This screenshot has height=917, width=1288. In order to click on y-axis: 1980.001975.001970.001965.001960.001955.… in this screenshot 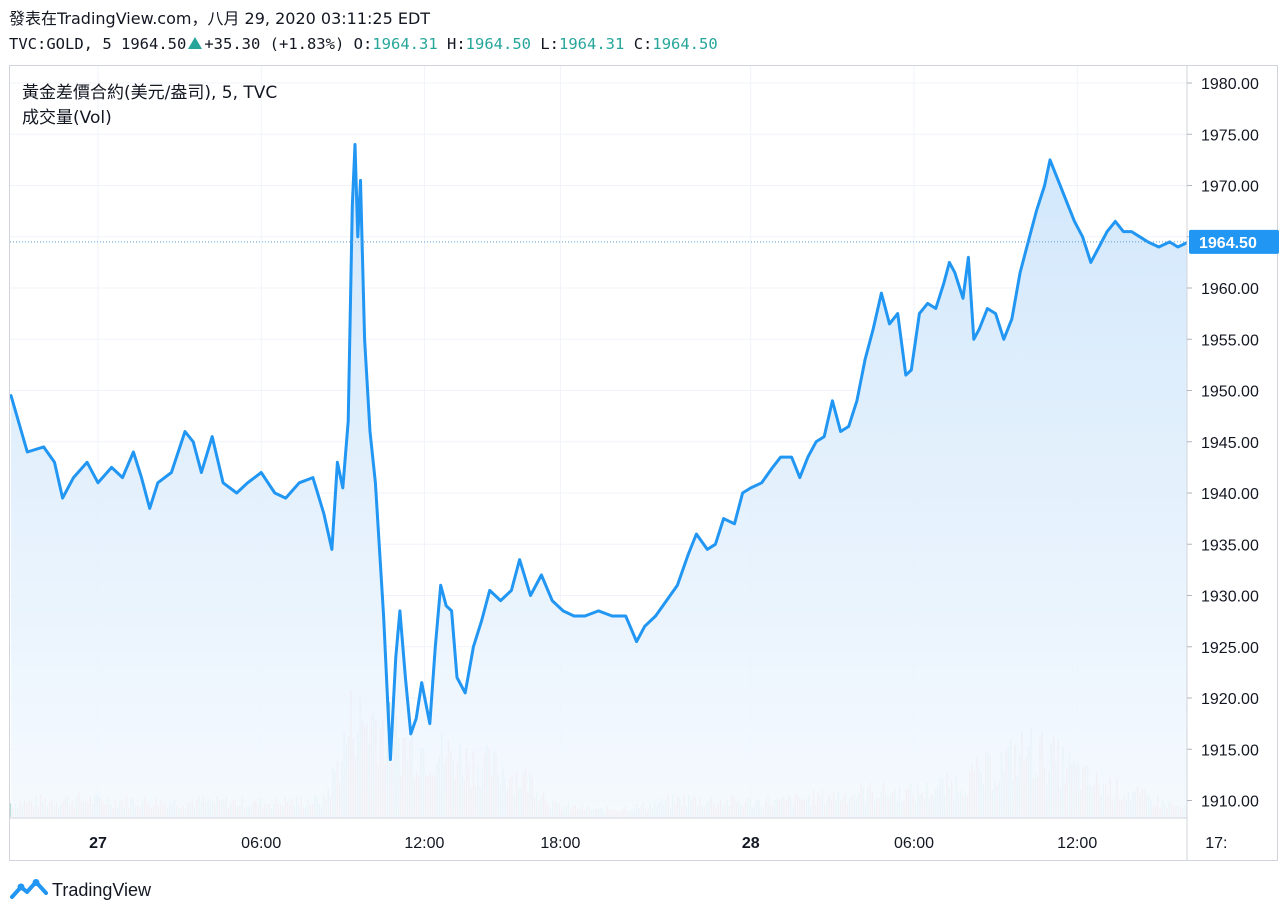, I will do `click(1222, 463)`.